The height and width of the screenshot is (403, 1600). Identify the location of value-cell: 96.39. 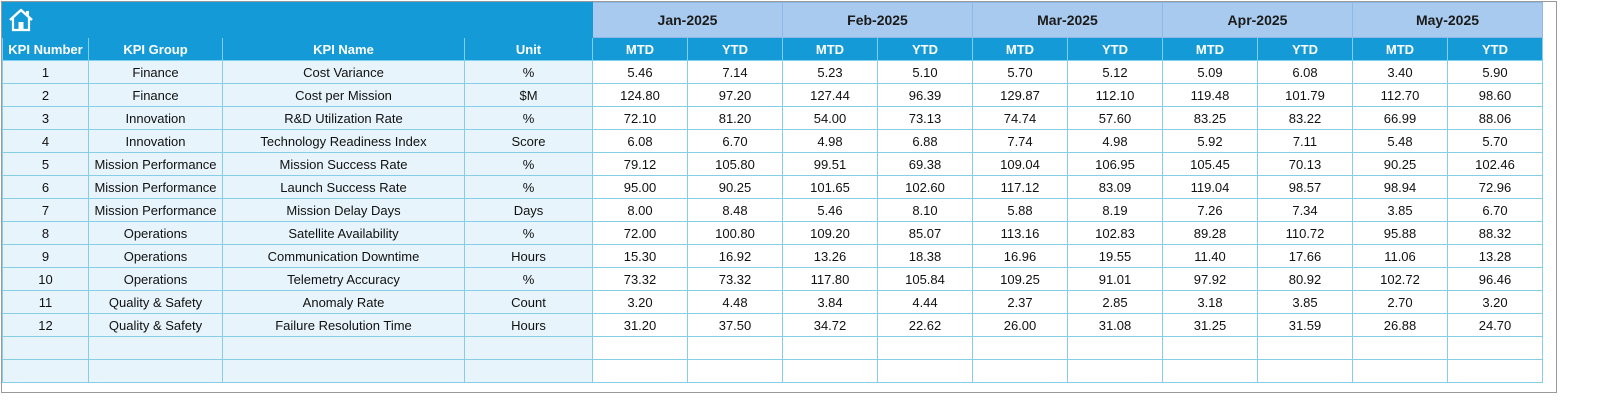
(925, 95).